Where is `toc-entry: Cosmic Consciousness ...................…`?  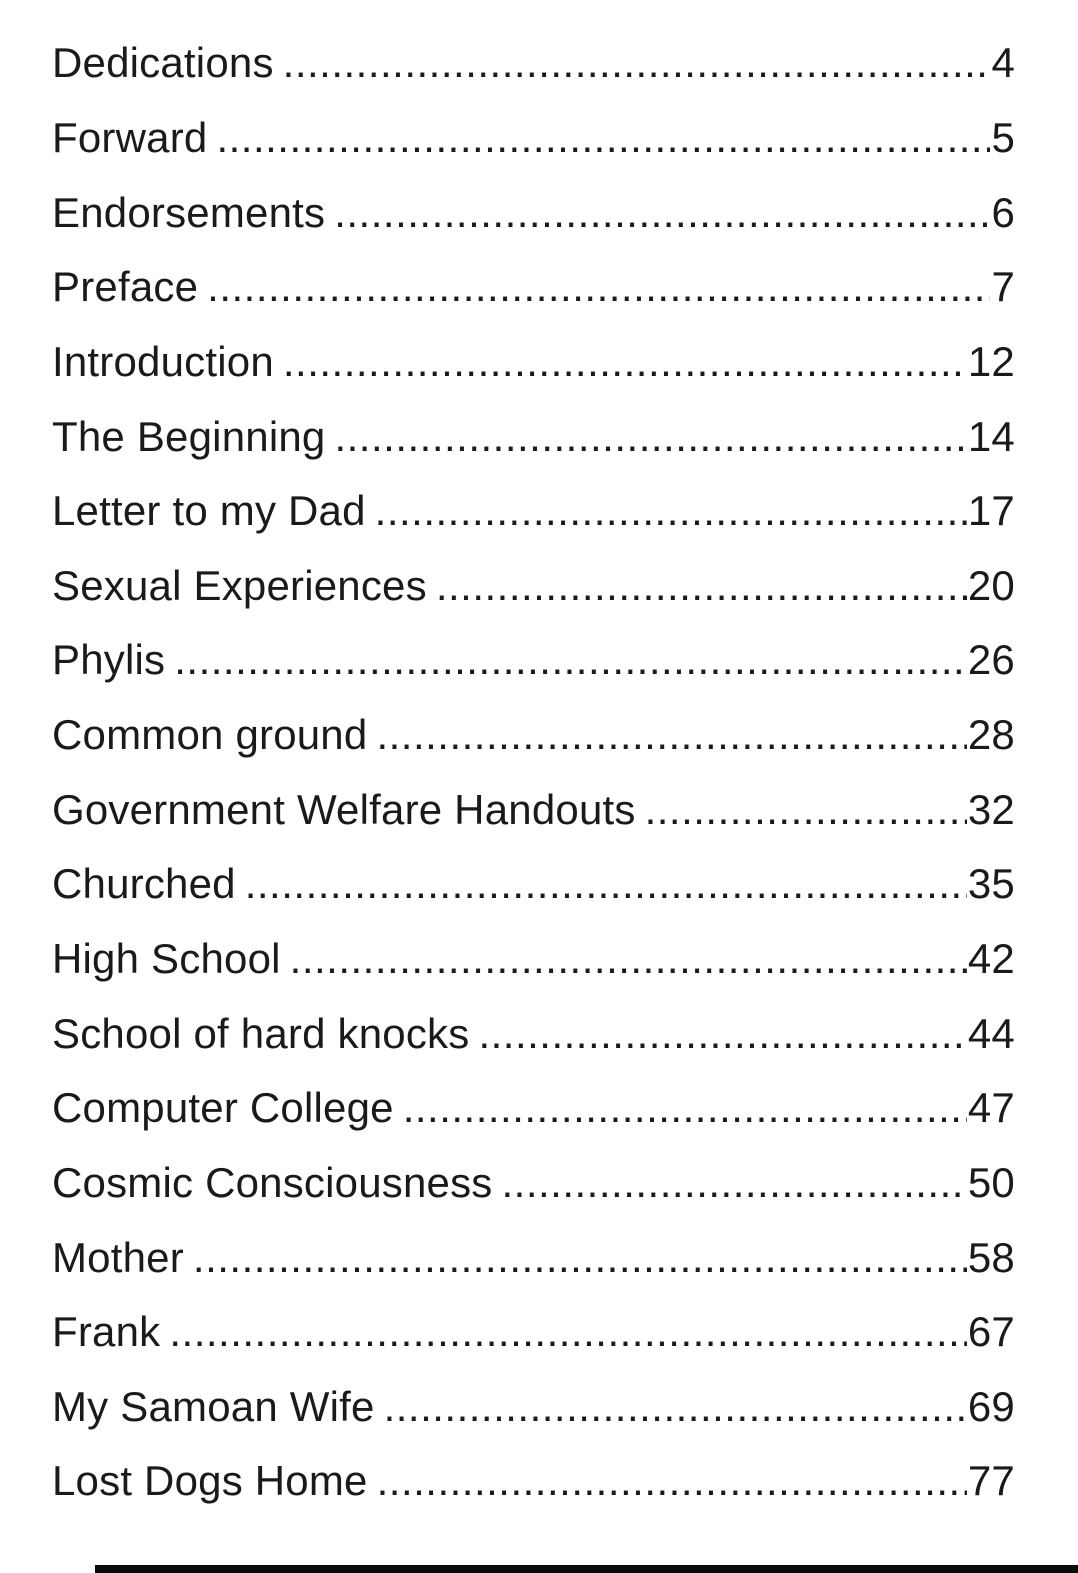 toc-entry: Cosmic Consciousness ...................… is located at coordinates (533, 1183).